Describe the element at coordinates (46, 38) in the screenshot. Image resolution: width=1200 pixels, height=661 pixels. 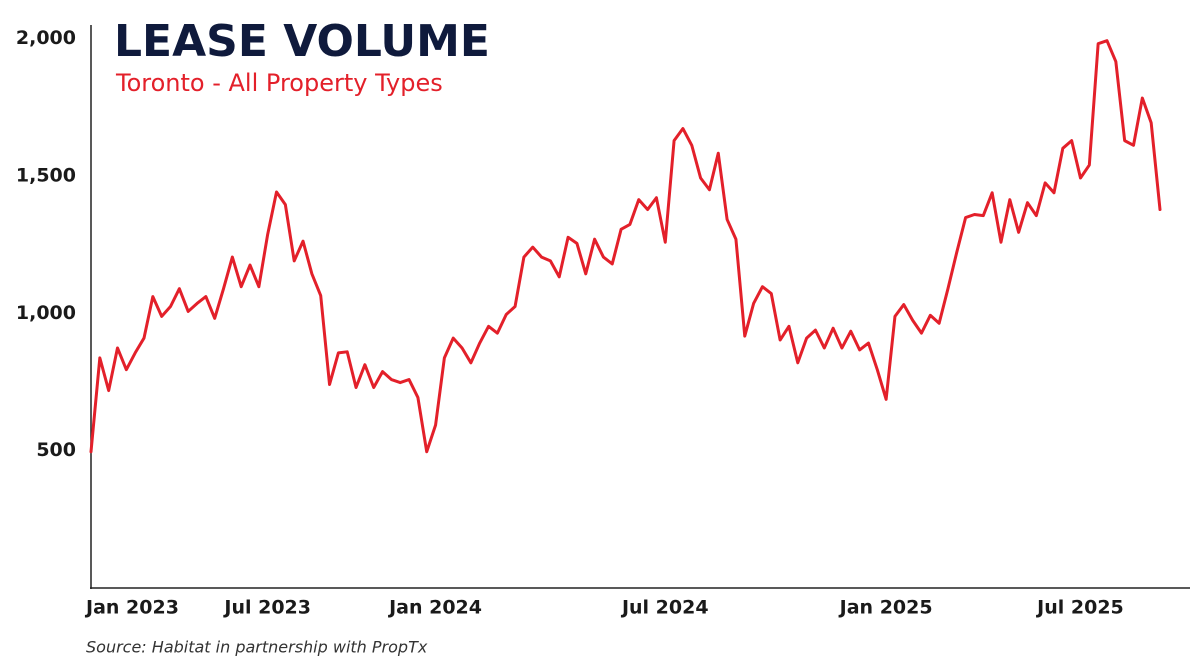
I see `y-tick-label: 2,000` at that location.